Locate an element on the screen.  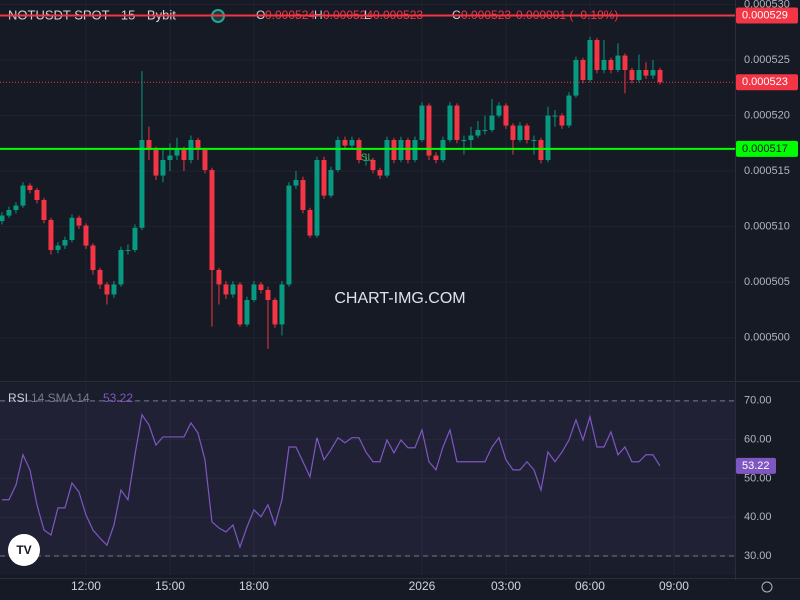
y-tick-label: 0.000505 is located at coordinates (767, 282).